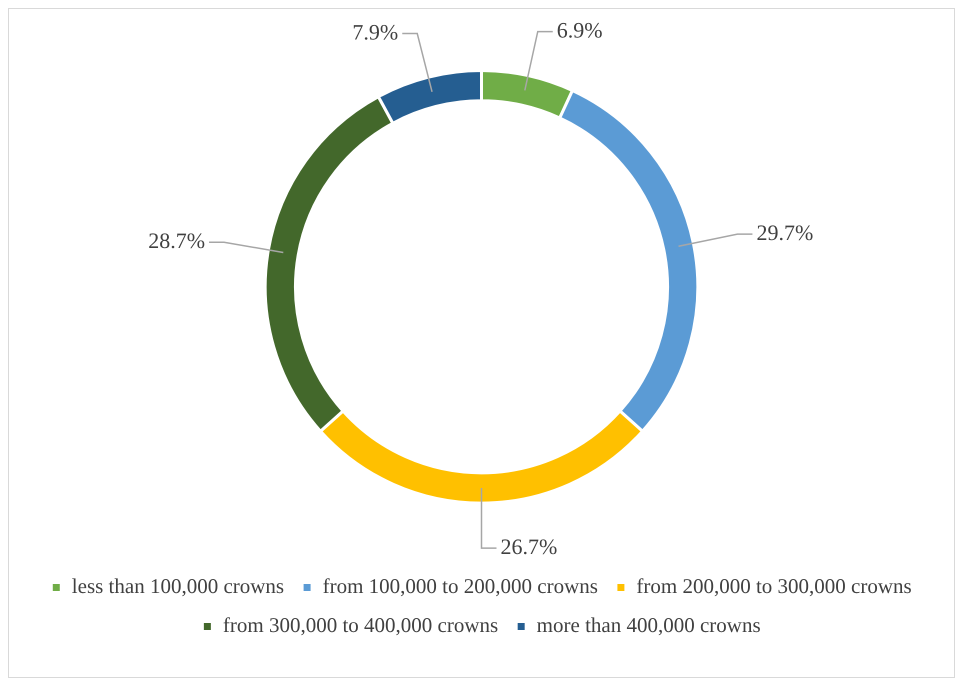 The image size is (965, 688). I want to click on data-label: 28.7%, so click(177, 241).